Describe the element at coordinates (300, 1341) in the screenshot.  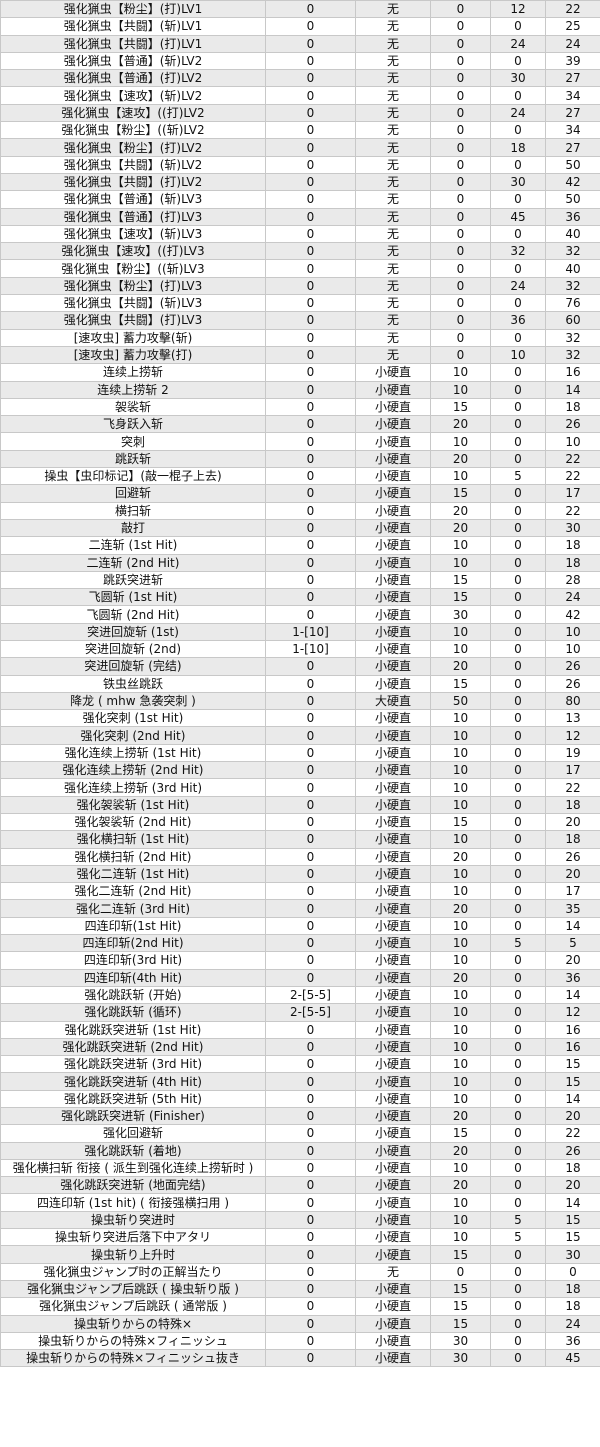
I see `table-row: 操虫斩りからの特殊×フィニッシュ 0 小硬直 30 0 36` at that location.